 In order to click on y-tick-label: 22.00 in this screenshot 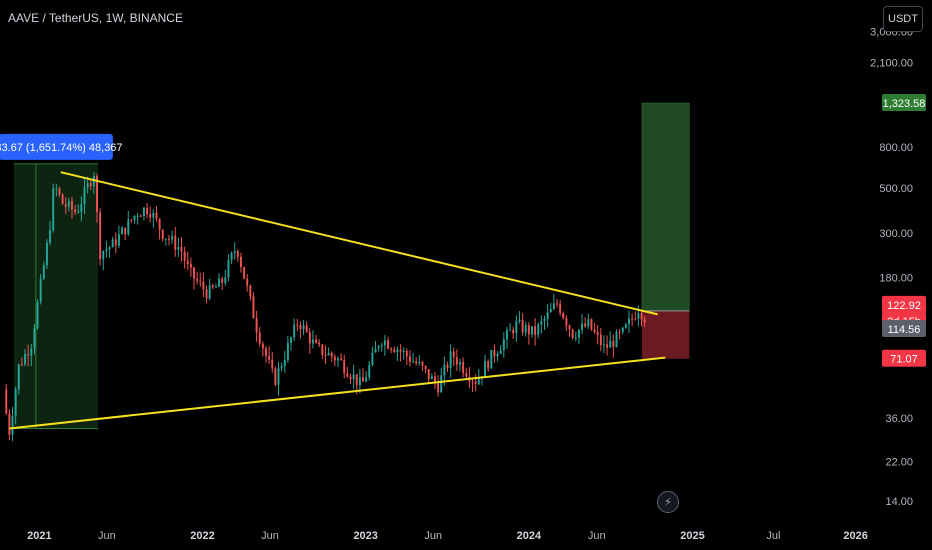, I will do `click(899, 462)`.